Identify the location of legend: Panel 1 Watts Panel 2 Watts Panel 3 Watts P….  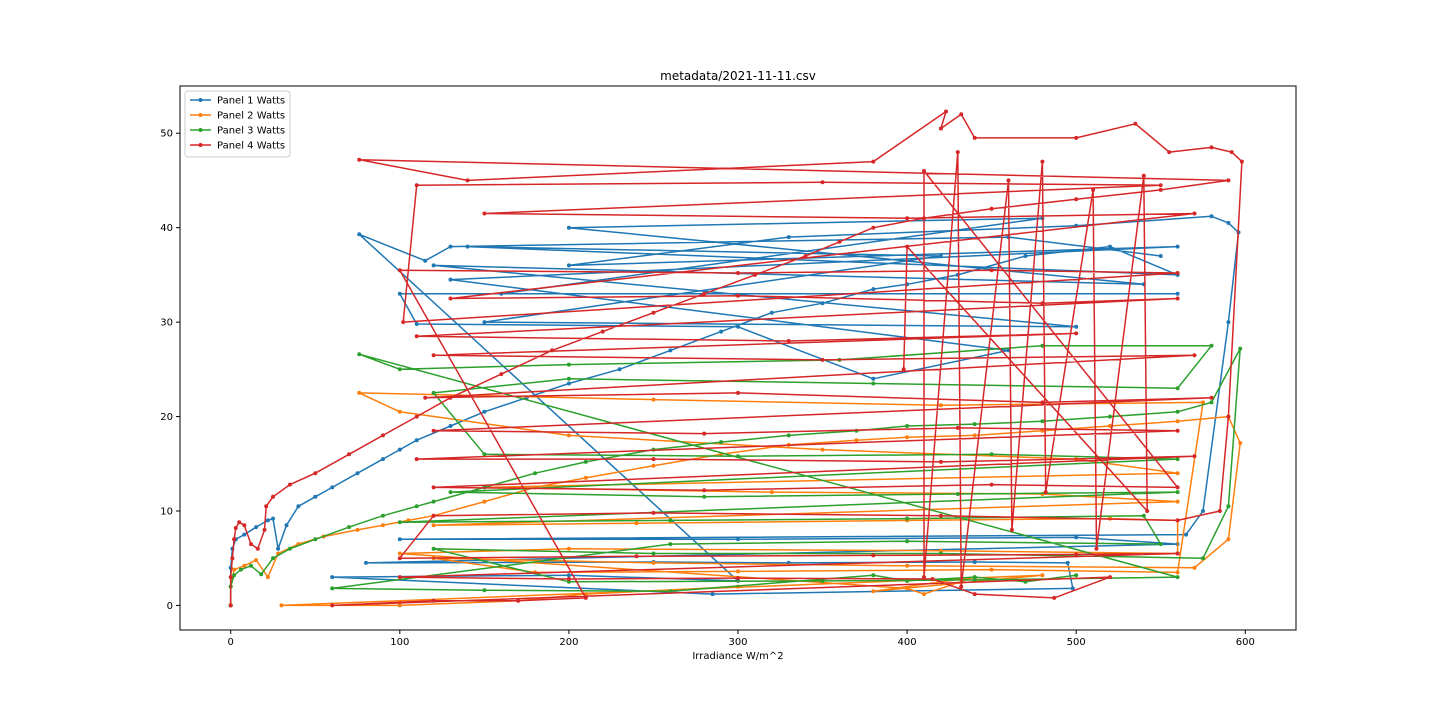
(237, 124).